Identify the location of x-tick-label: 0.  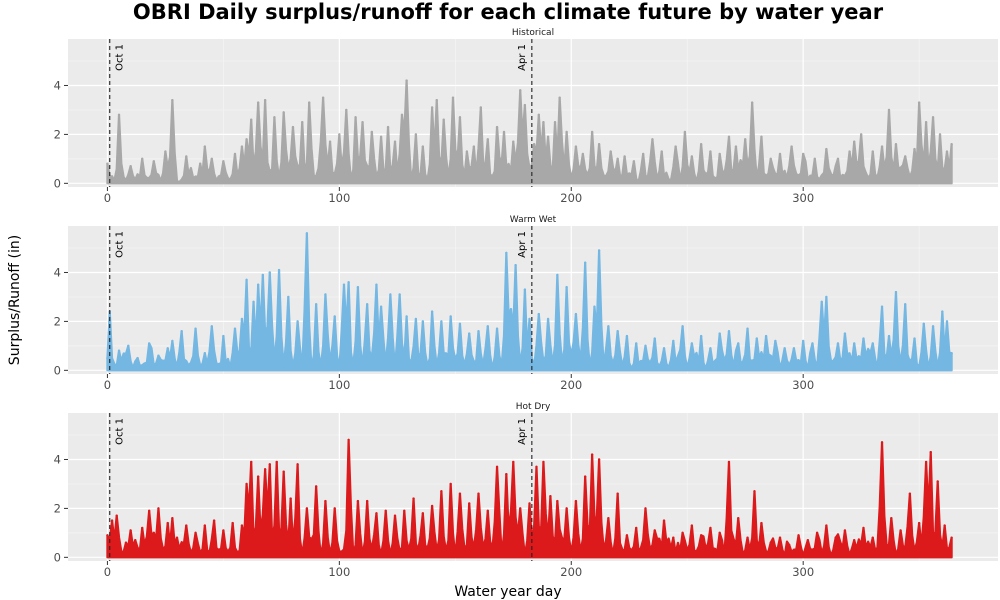
(107, 385).